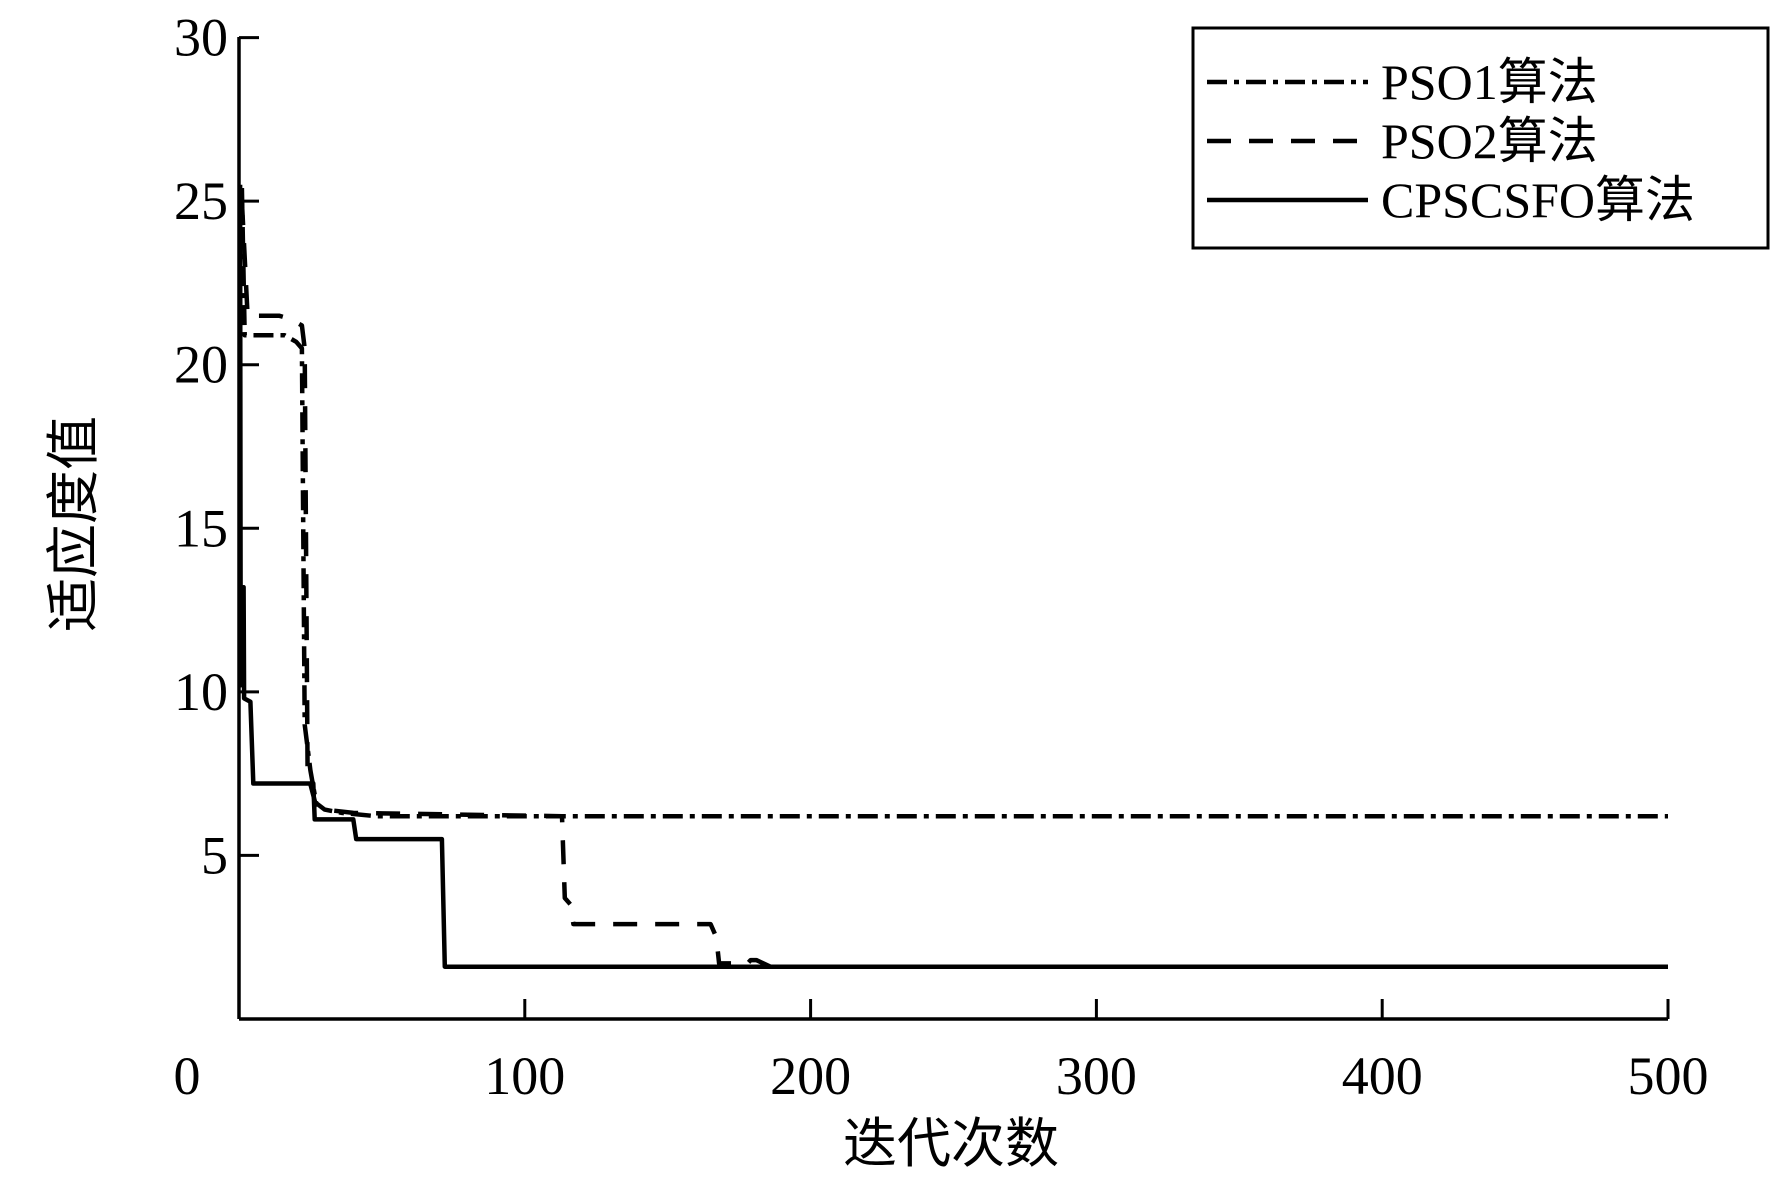 The image size is (1776, 1184). What do you see at coordinates (201, 528) in the screenshot?
I see `y-tick-label: 15` at bounding box center [201, 528].